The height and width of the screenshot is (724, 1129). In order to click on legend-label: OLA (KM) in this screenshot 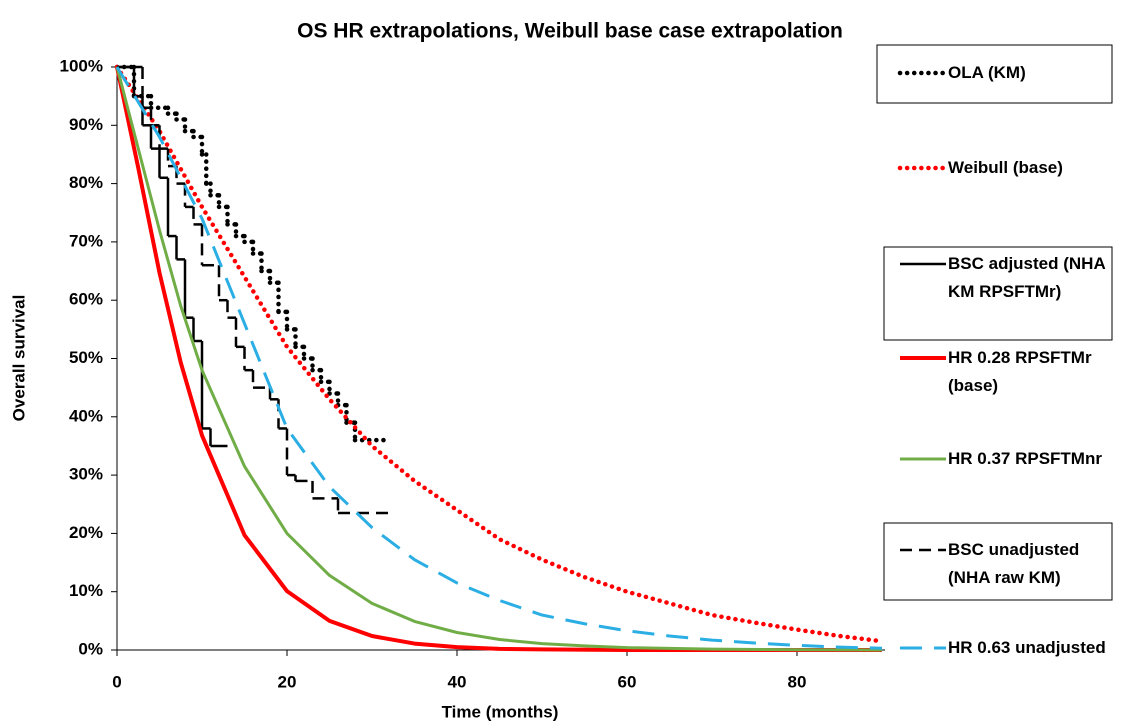, I will do `click(987, 72)`.